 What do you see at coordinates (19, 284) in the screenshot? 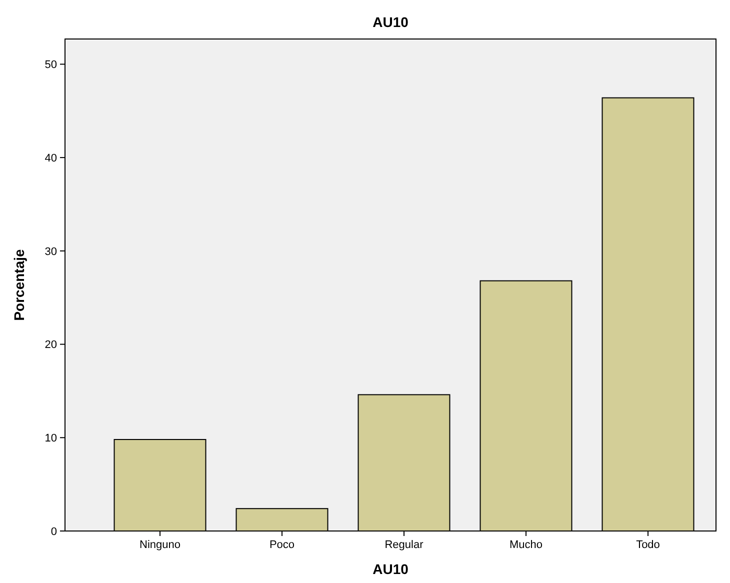
I see `y-axis-title: Porcentaje` at bounding box center [19, 284].